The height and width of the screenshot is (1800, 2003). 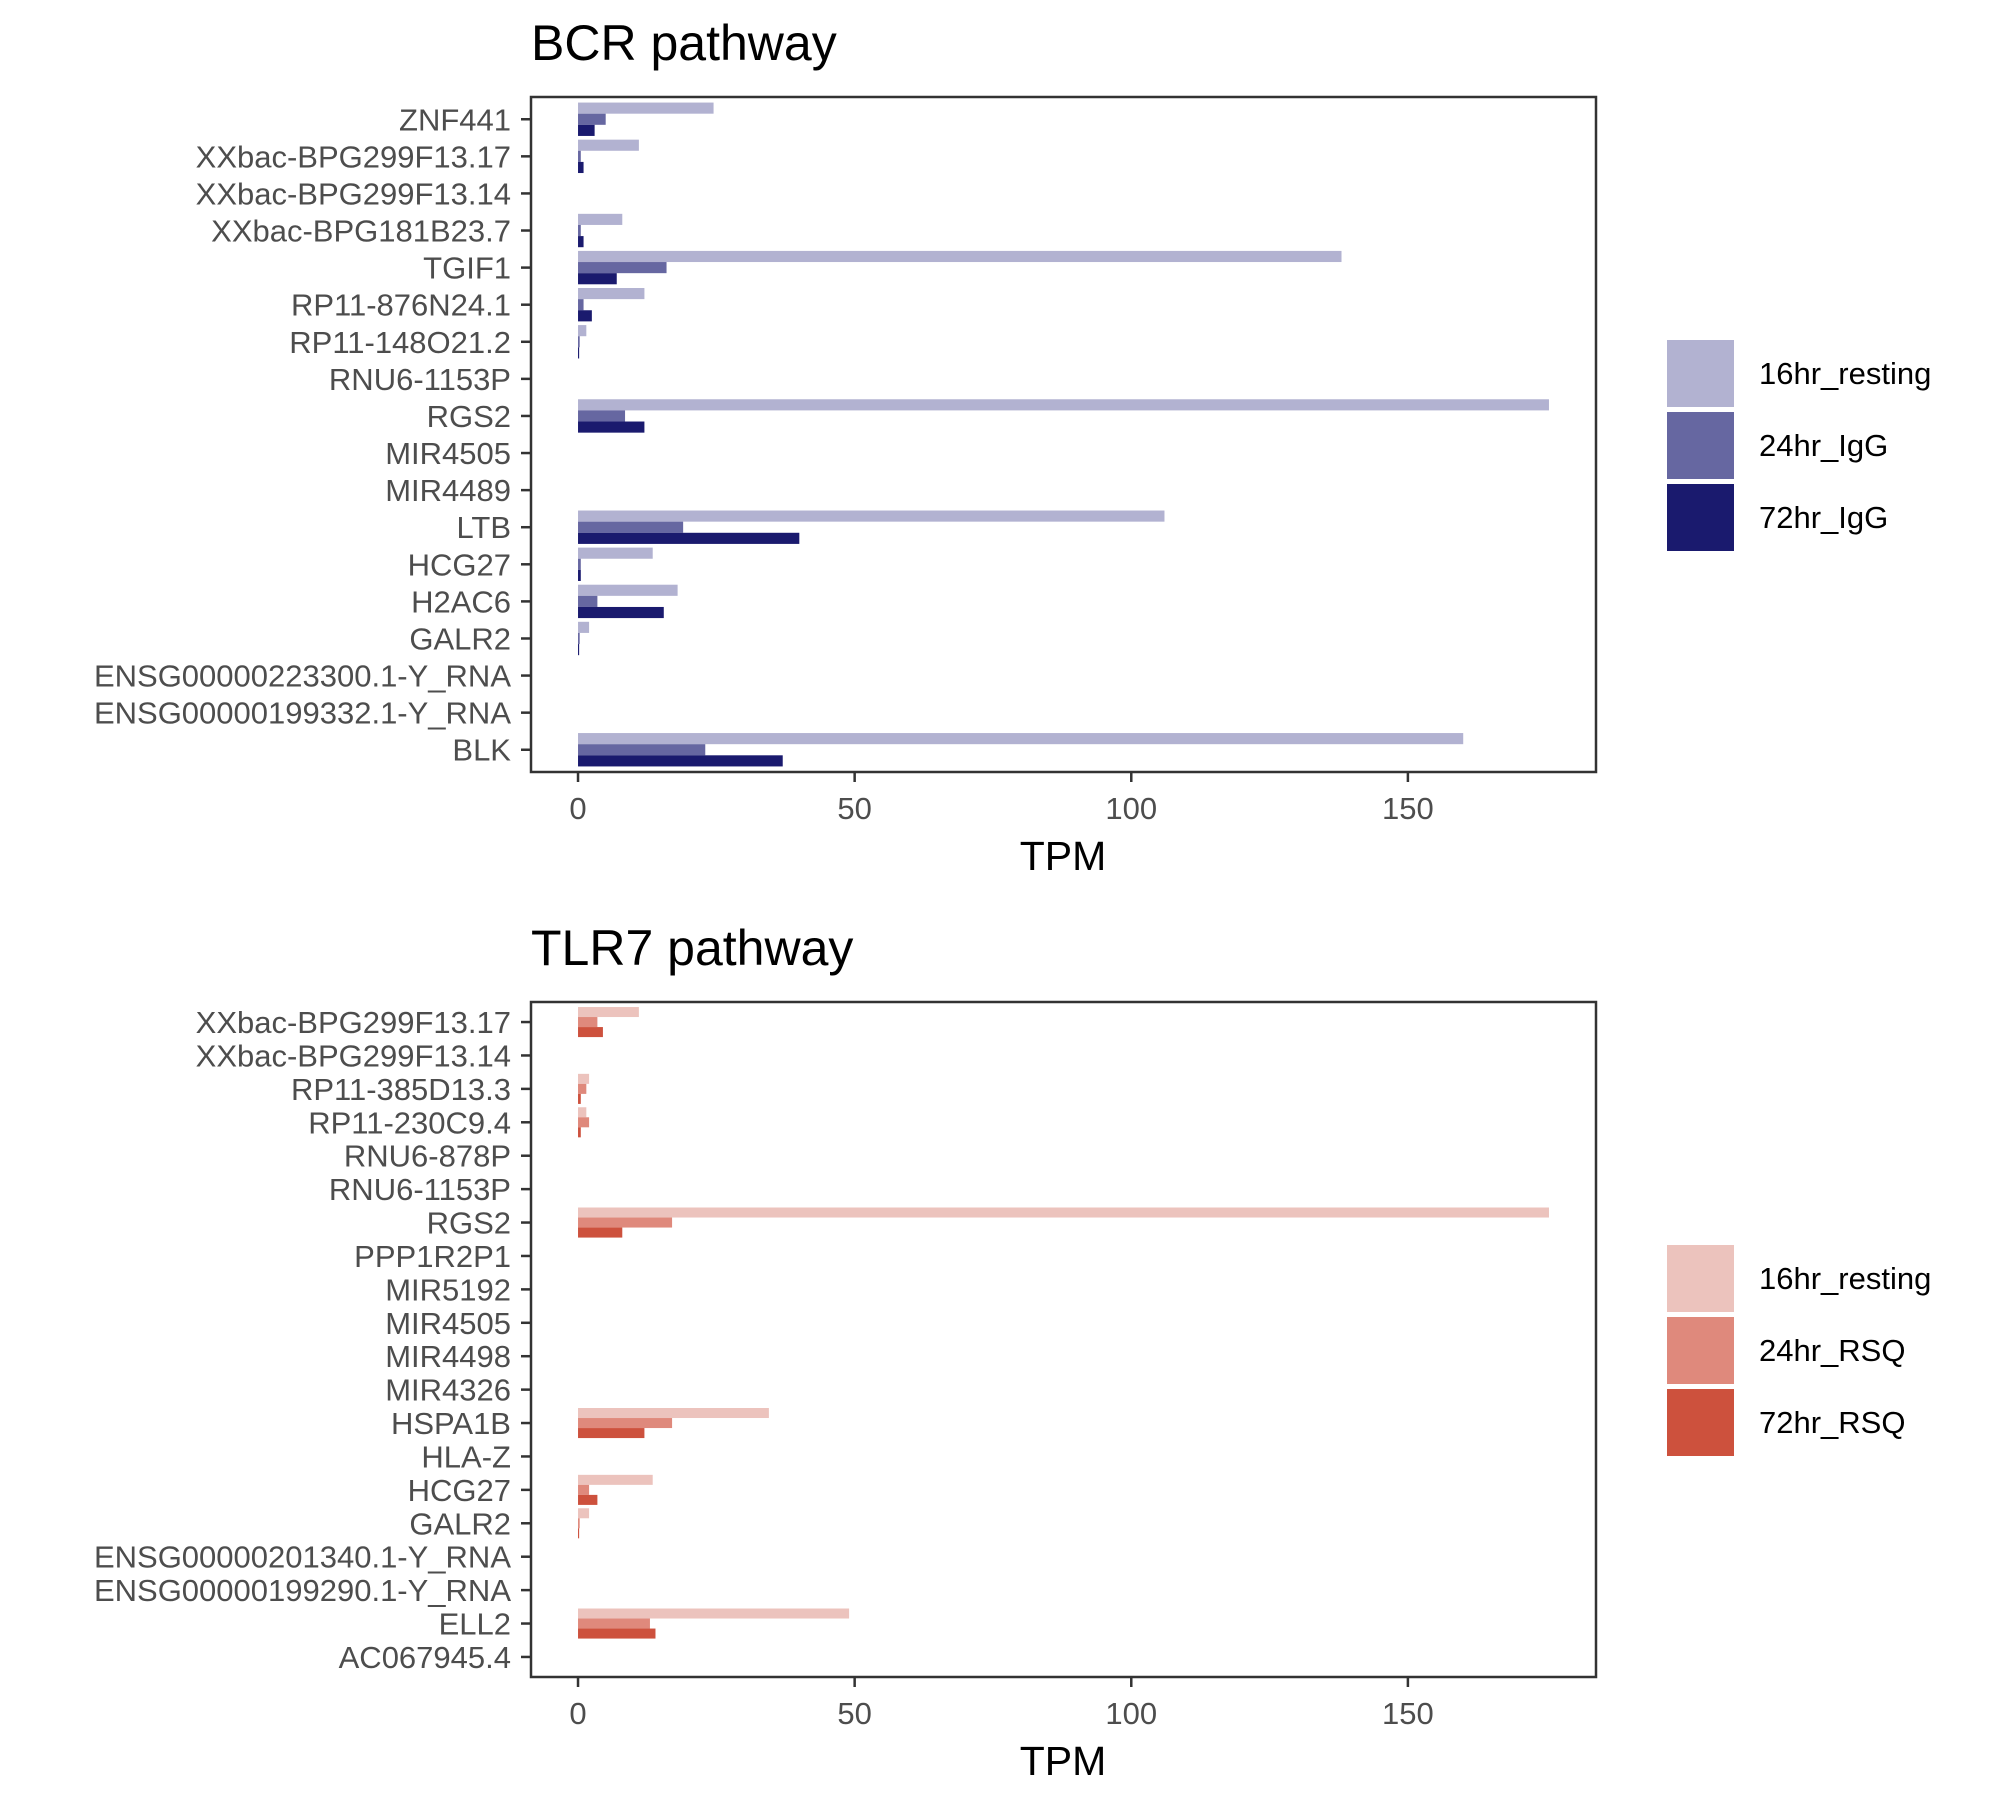 I want to click on y-tick-label: MIR4326, so click(x=448, y=1390).